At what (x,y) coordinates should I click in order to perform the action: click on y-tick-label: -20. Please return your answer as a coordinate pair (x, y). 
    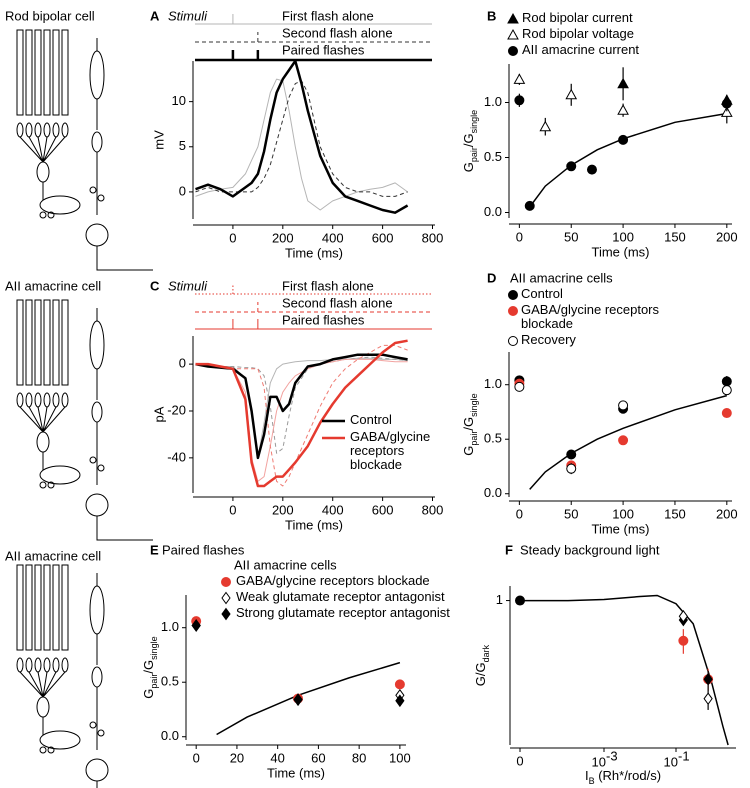
    Looking at the image, I should click on (176, 409).